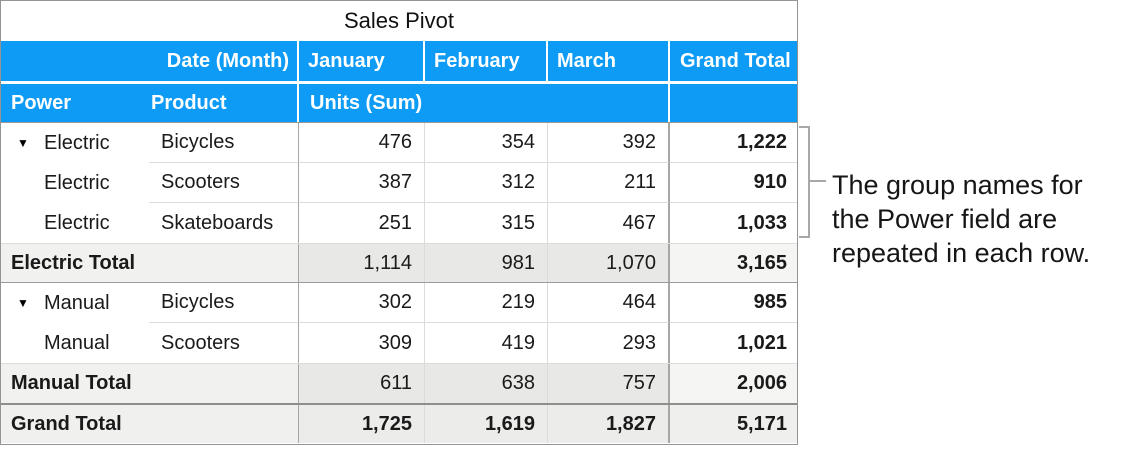 Image resolution: width=1126 pixels, height=452 pixels. What do you see at coordinates (483, 103) in the screenshot?
I see `header-units-sum: Units (Sum)` at bounding box center [483, 103].